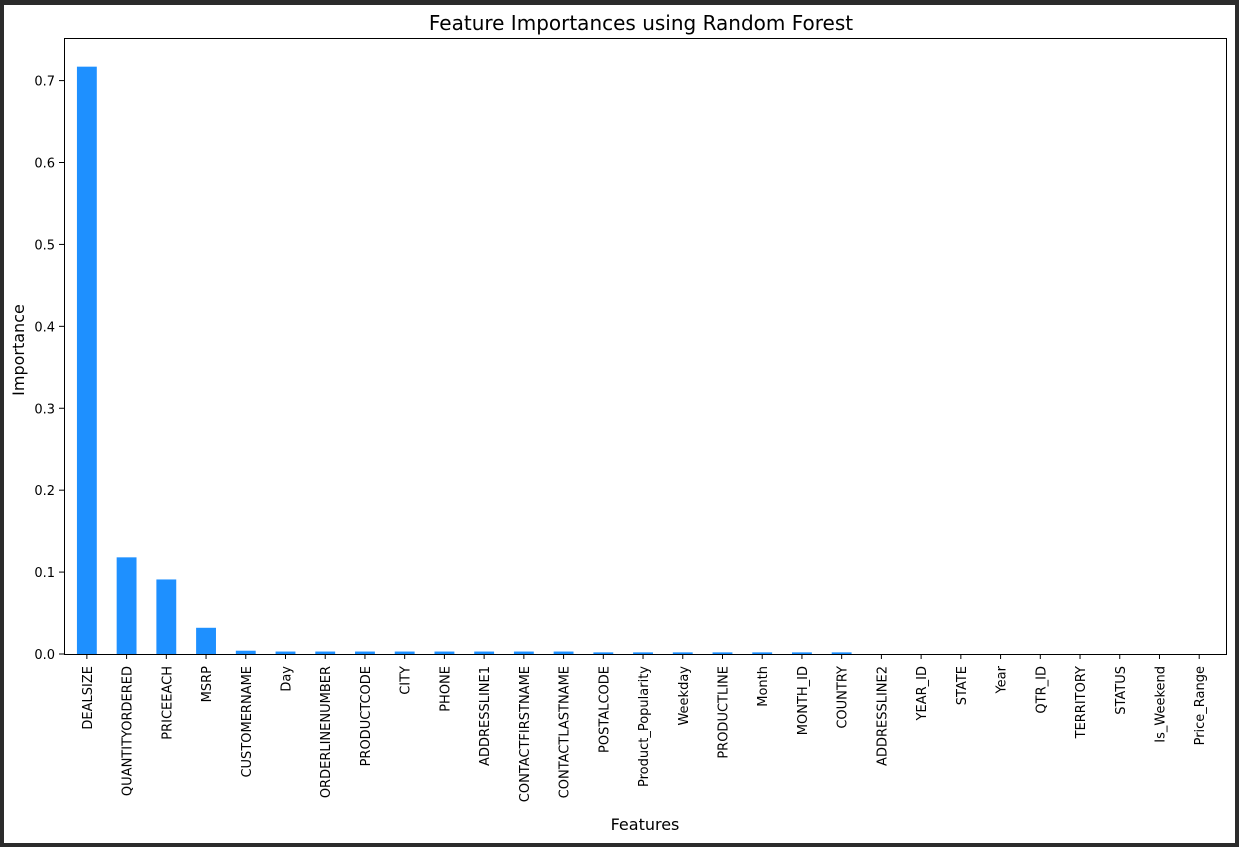  What do you see at coordinates (1002, 679) in the screenshot?
I see `x-tick-label: Year` at bounding box center [1002, 679].